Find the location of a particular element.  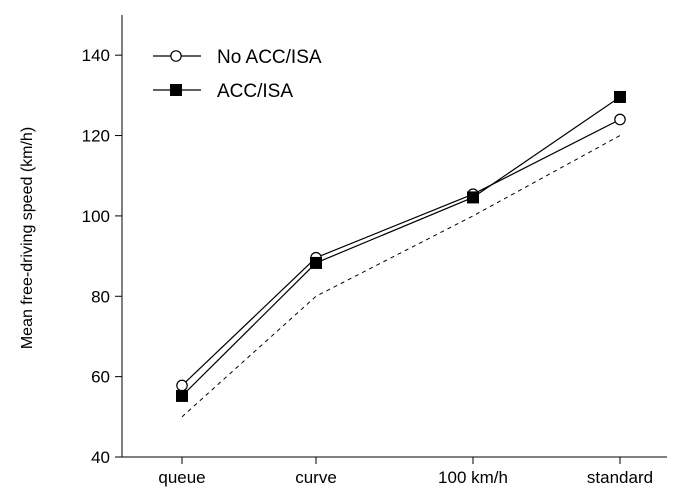

y-tick-label: 140 is located at coordinates (96, 55).